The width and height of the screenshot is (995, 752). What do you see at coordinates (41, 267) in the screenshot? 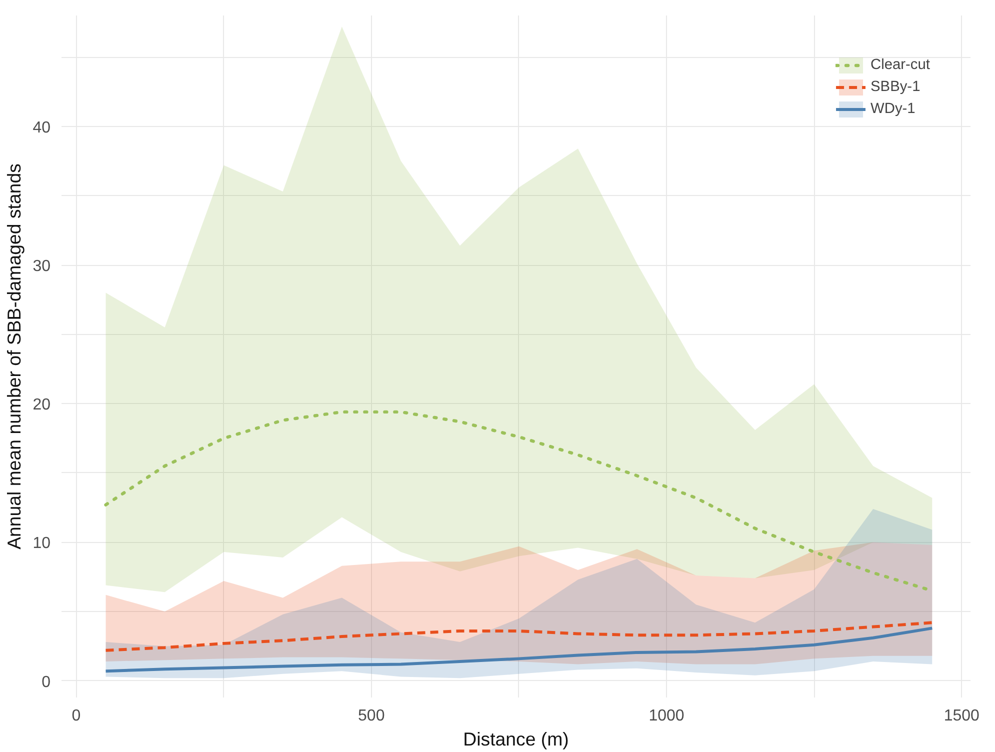
I see `y-tick-label: 30` at bounding box center [41, 267].